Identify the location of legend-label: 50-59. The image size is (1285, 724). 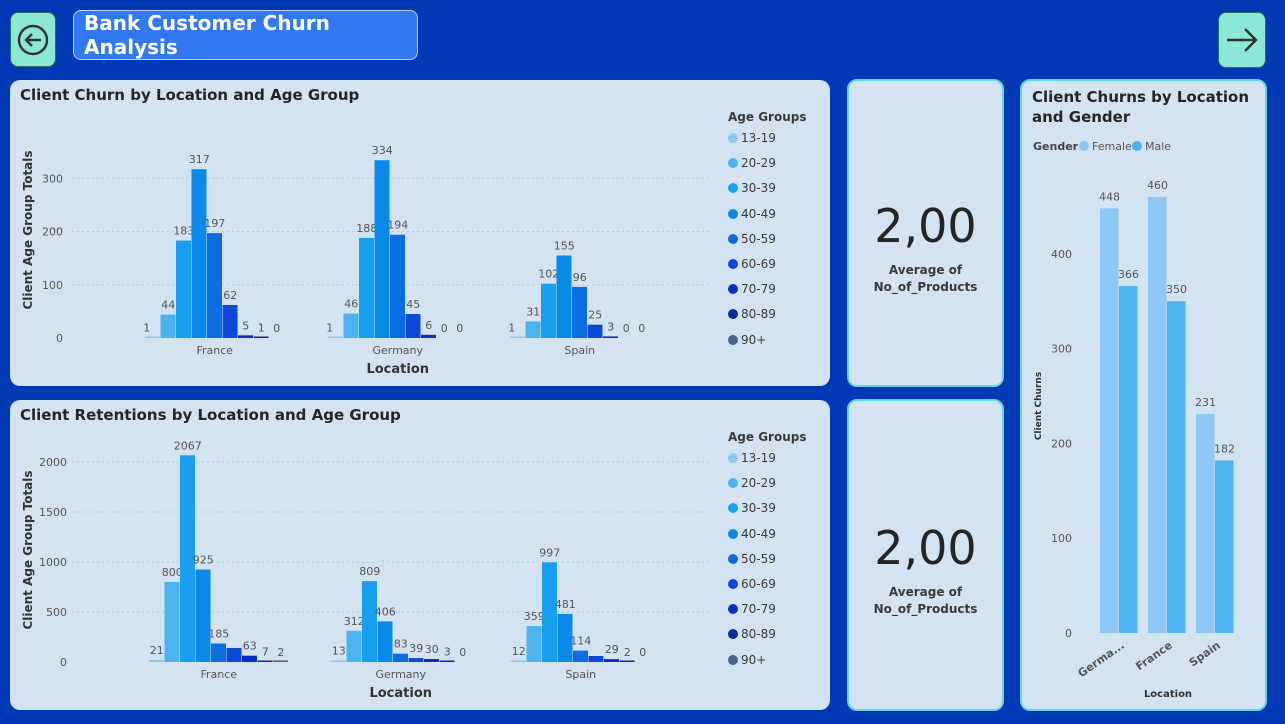
(758, 238).